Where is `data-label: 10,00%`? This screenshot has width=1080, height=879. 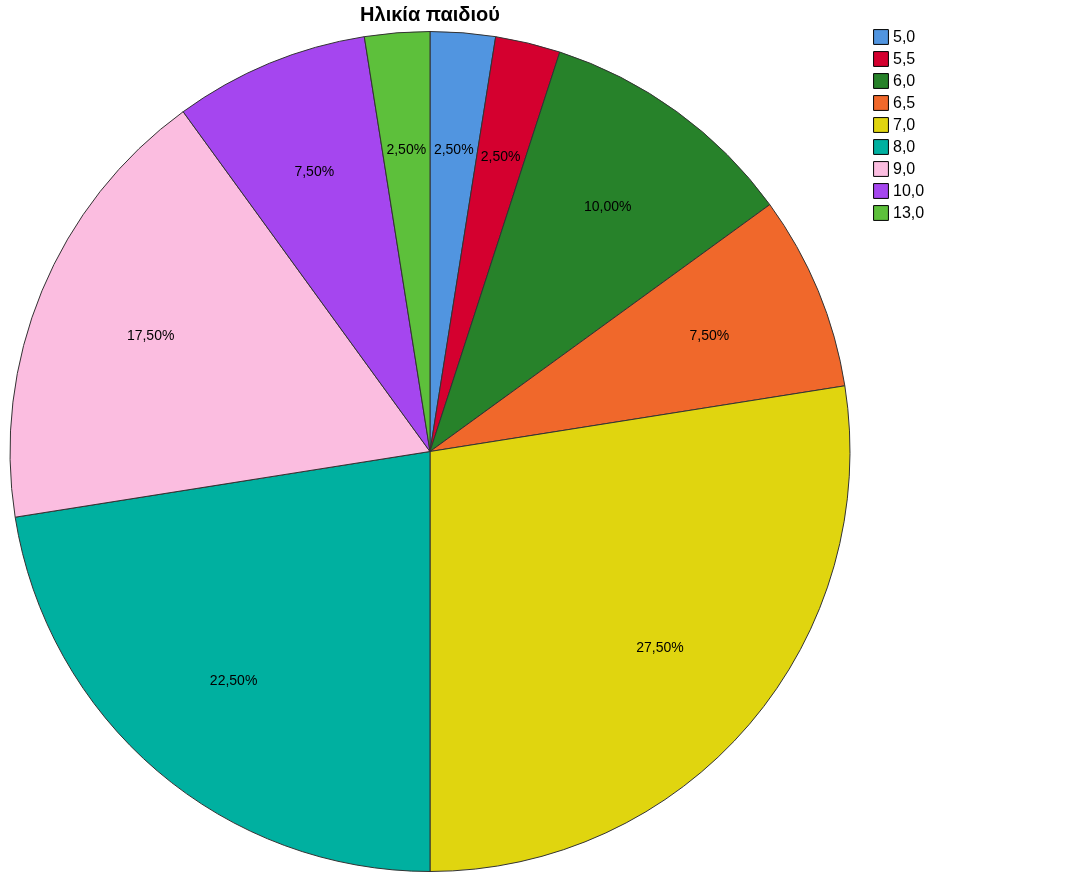 data-label: 10,00% is located at coordinates (608, 205).